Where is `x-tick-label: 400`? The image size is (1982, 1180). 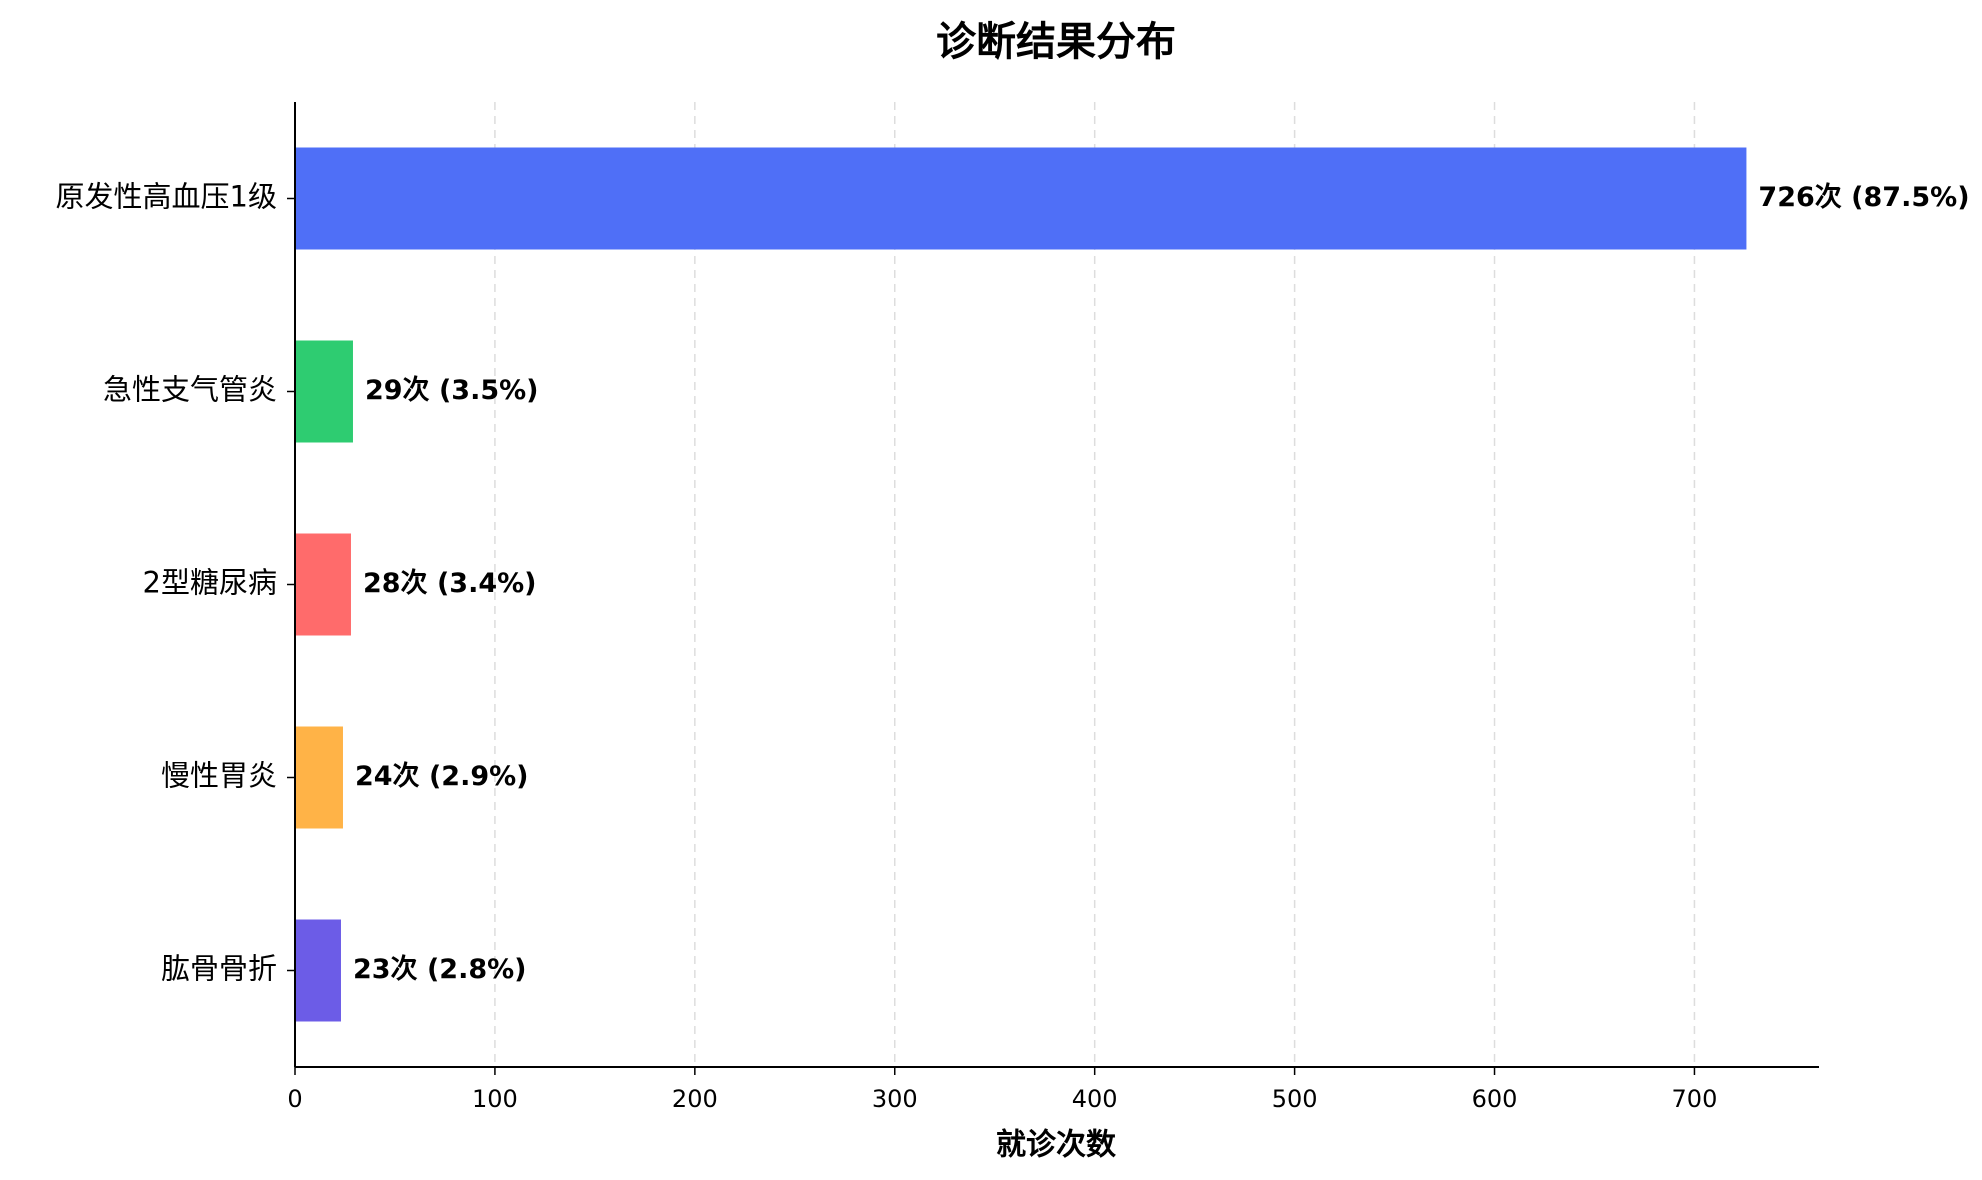
x-tick-label: 400 is located at coordinates (1095, 1099).